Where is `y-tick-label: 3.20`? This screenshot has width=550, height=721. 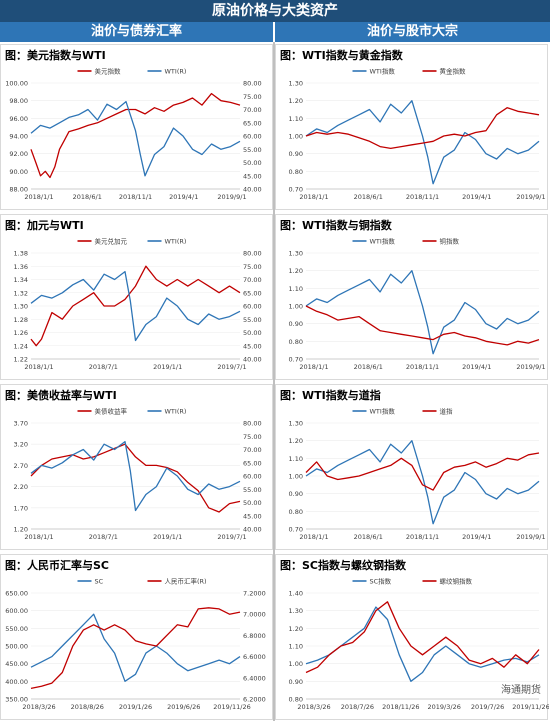 y-tick-label: 3.20 is located at coordinates (21, 445).